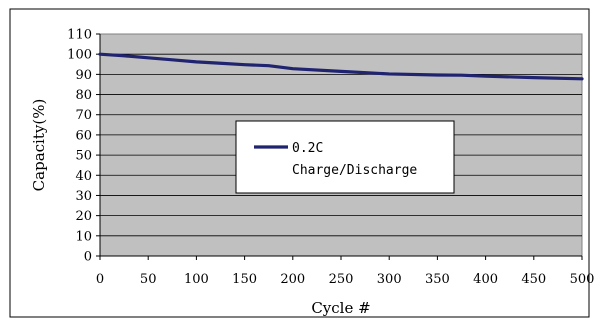  Describe the element at coordinates (39, 145) in the screenshot. I see `y-axis-title: Capacity(%)` at that location.